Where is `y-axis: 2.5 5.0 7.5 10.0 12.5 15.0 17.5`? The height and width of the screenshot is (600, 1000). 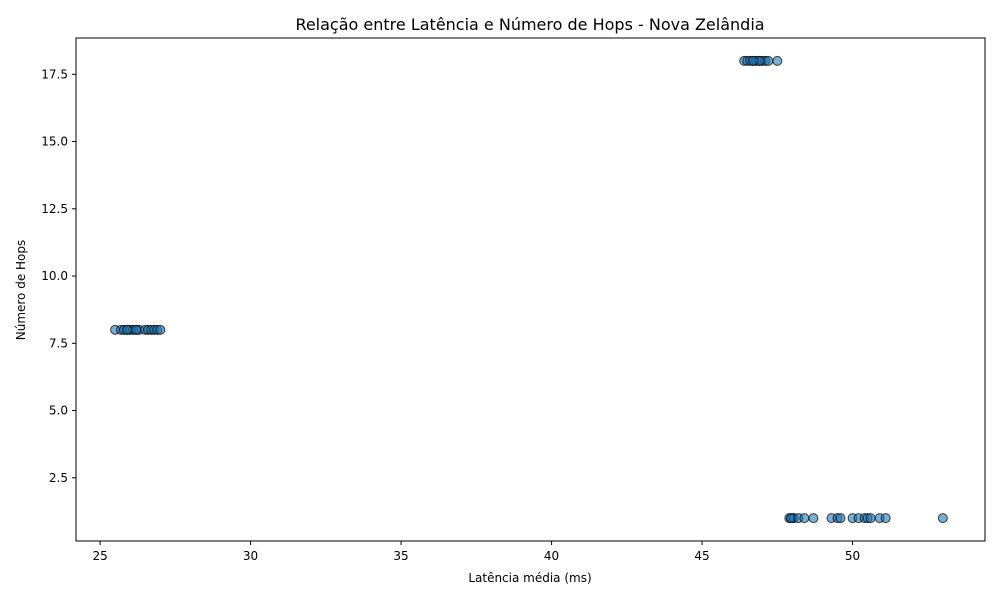
y-axis: 2.5 5.0 7.5 10.0 12.5 15.0 17.5 is located at coordinates (58, 276).